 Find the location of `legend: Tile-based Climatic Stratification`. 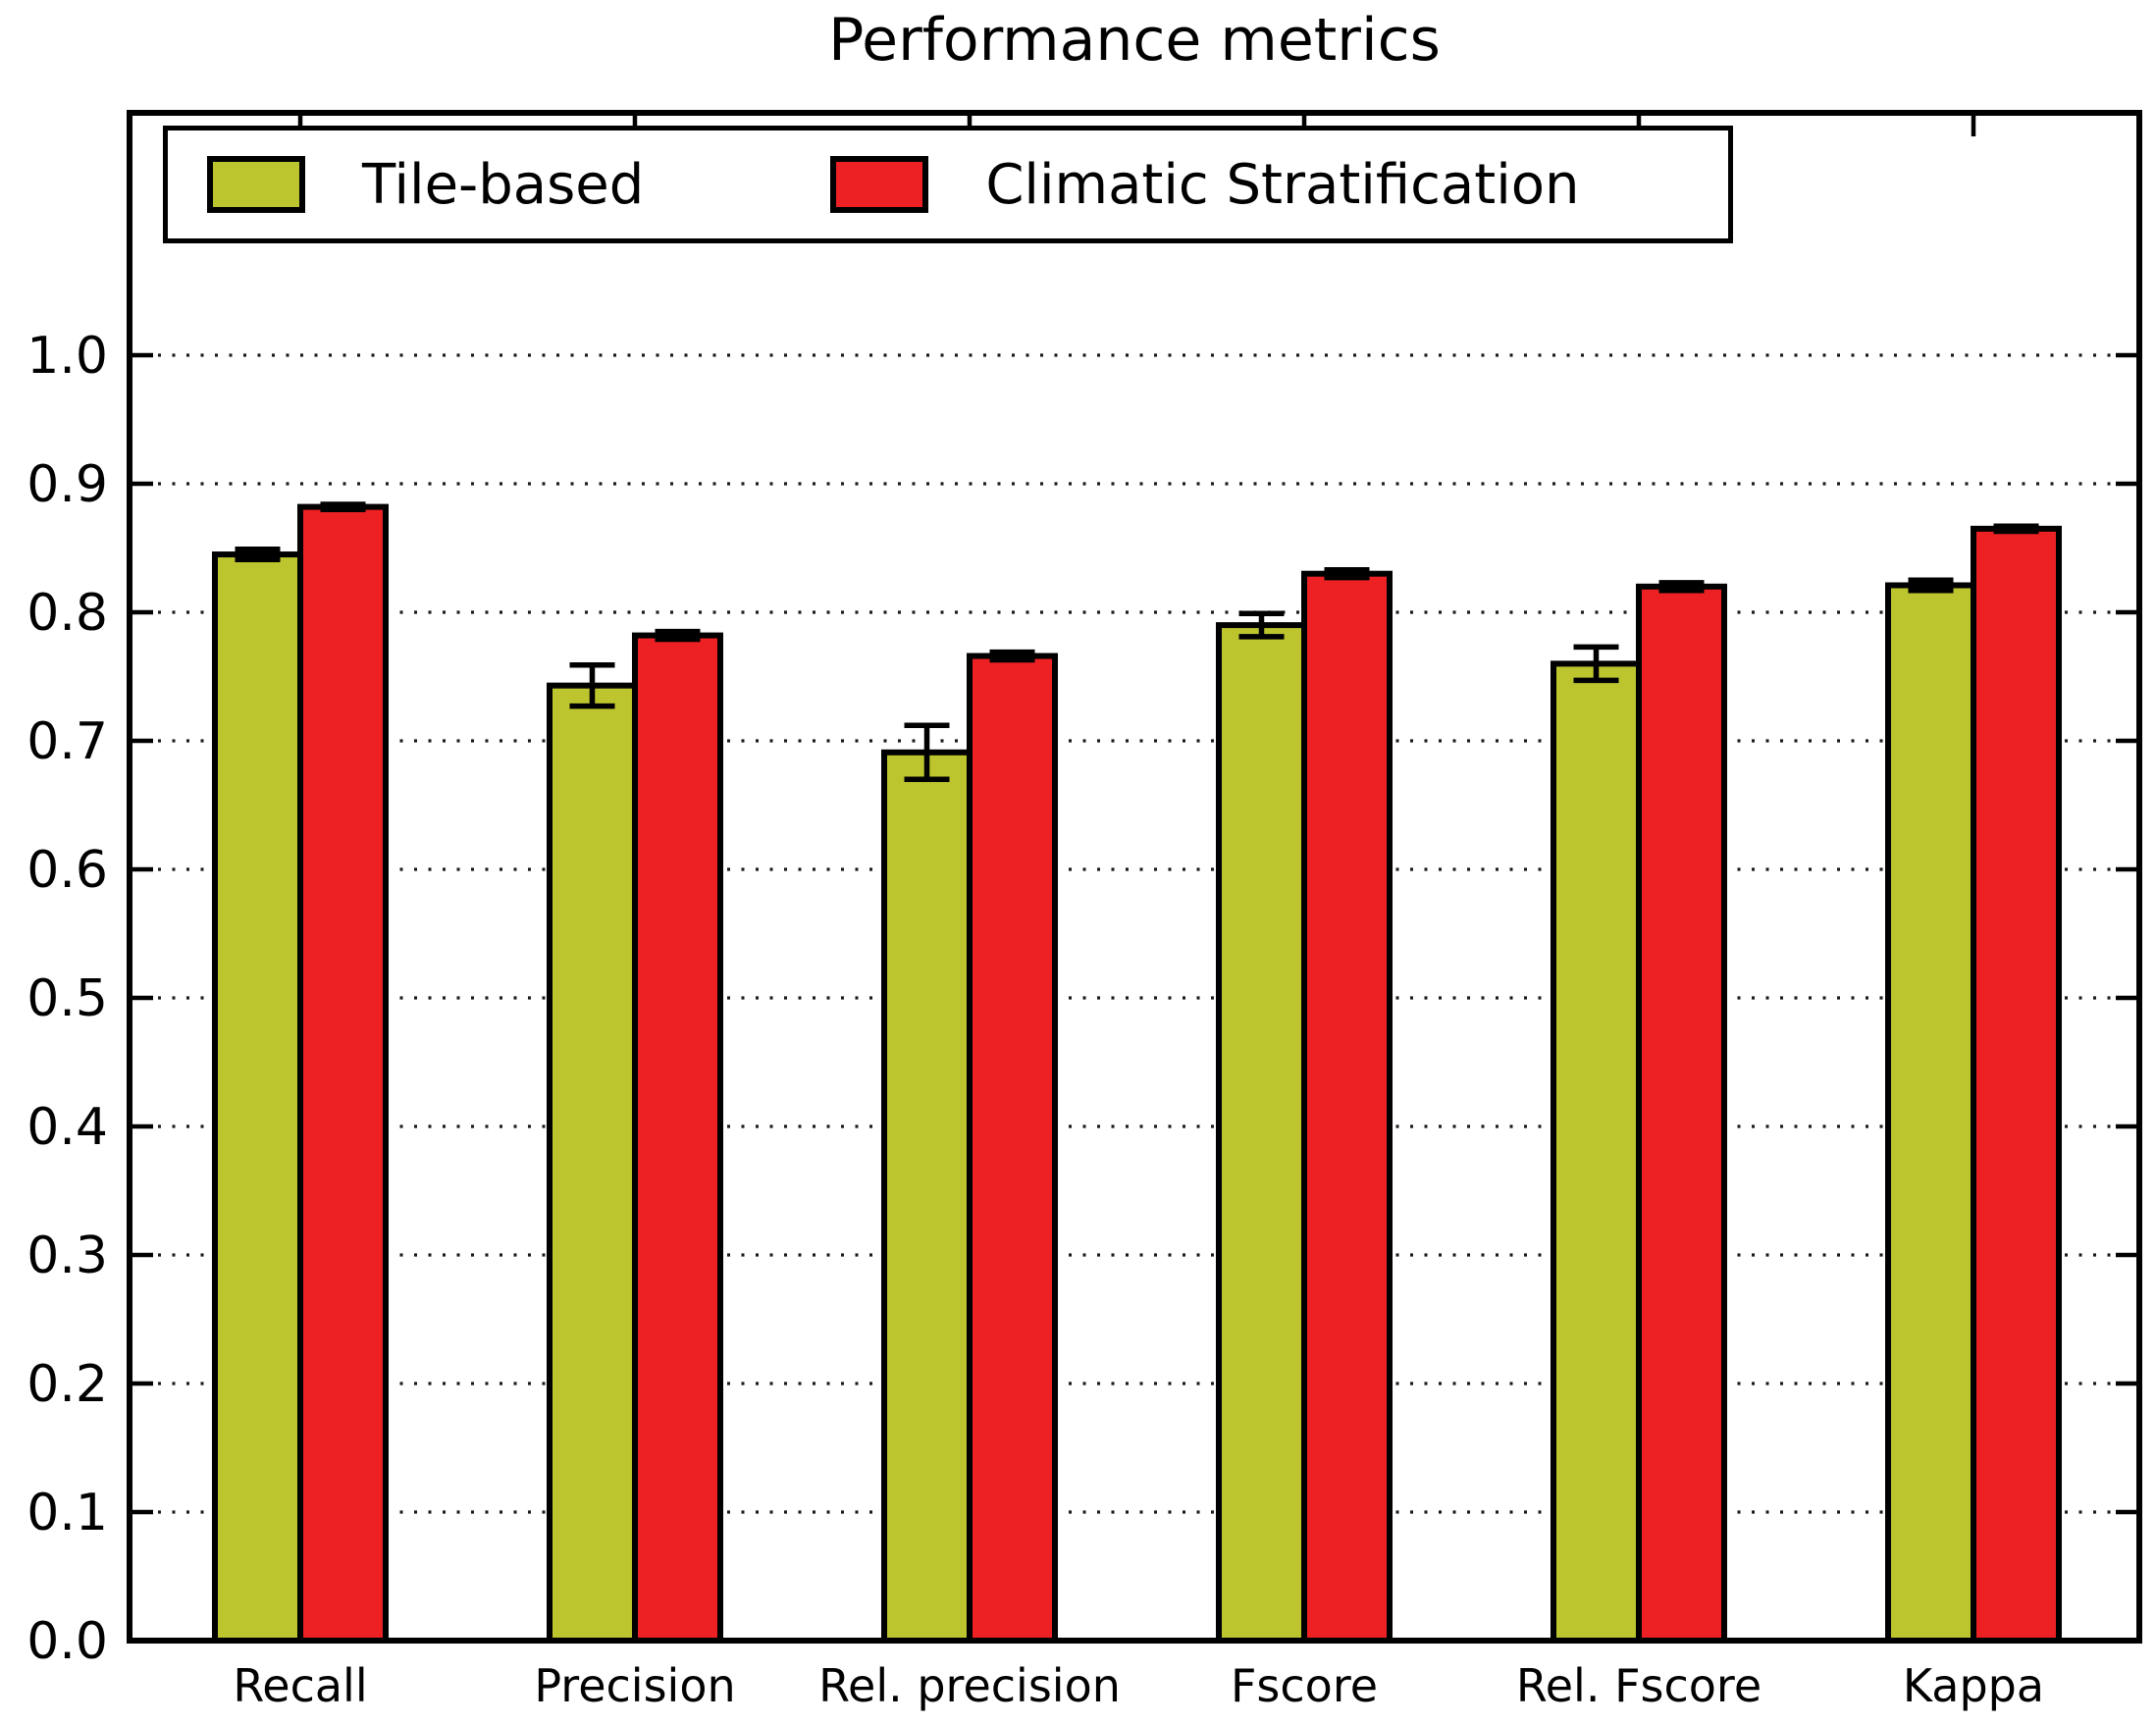

legend: Tile-based Climatic Stratification is located at coordinates (948, 184).